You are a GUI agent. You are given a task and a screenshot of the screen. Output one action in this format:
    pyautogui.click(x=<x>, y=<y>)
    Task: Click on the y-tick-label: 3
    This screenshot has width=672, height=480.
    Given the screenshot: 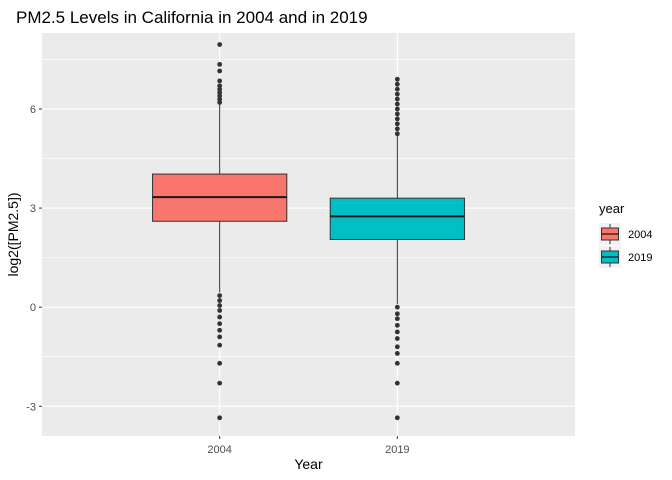 What is the action you would take?
    pyautogui.click(x=33, y=209)
    